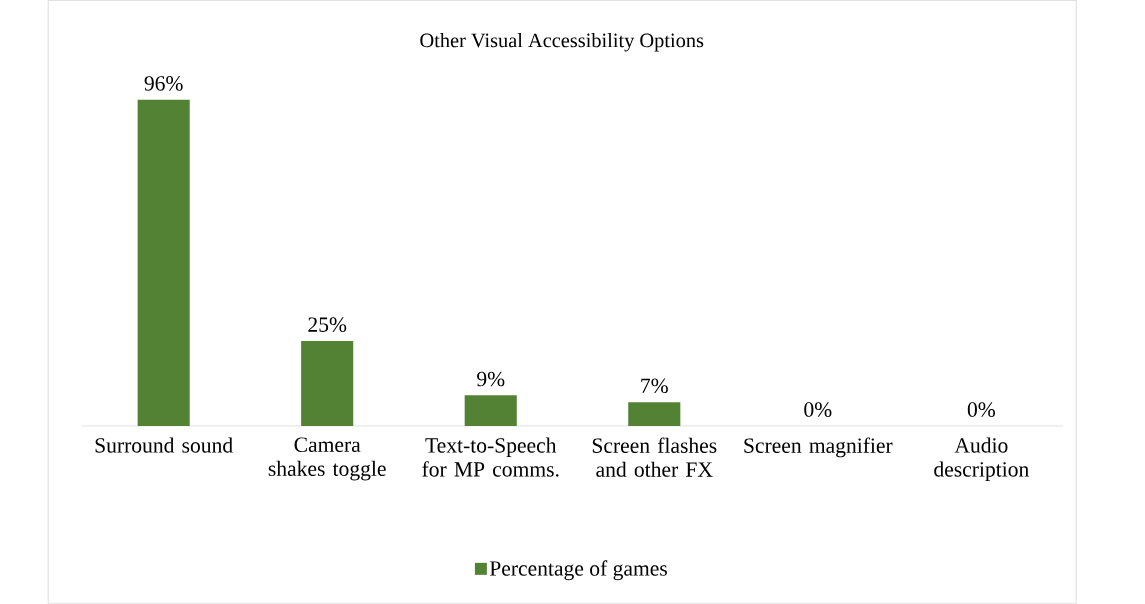 This screenshot has height=604, width=1145. Describe the element at coordinates (981, 459) in the screenshot. I see `x-tick-label: Audio description` at that location.